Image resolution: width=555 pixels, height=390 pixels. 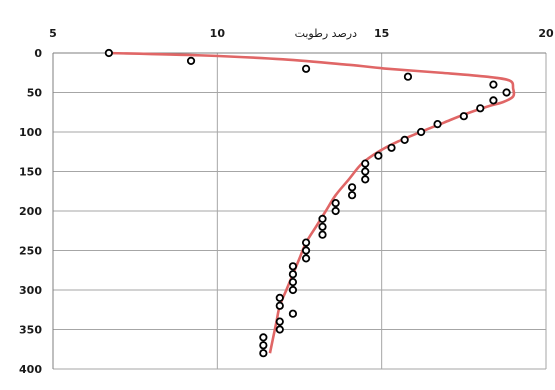 I want to click on y-tick-label: 100, so click(x=30, y=132).